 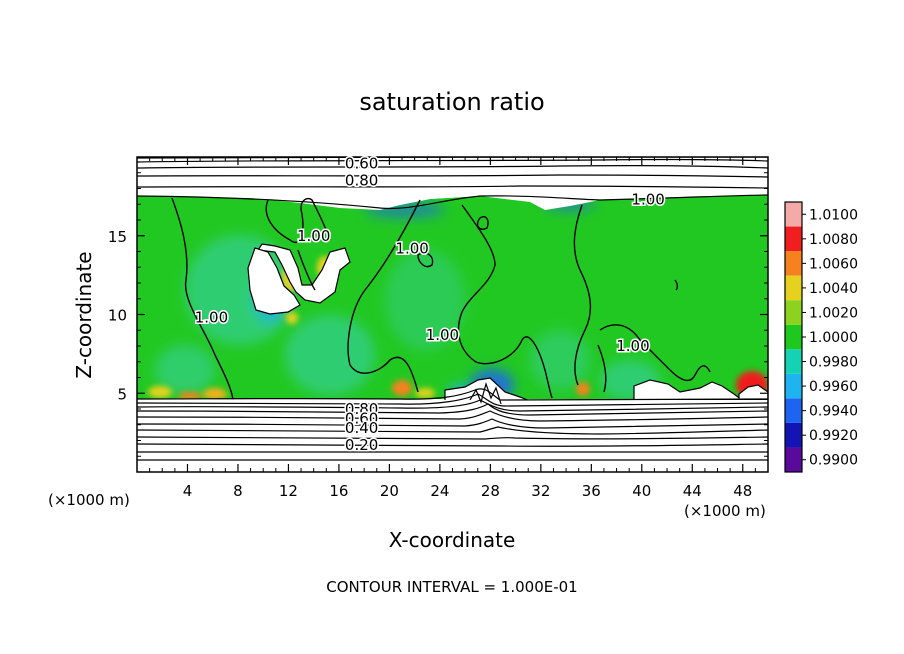 I want to click on colorbar-label: 1.0000, so click(x=833, y=338).